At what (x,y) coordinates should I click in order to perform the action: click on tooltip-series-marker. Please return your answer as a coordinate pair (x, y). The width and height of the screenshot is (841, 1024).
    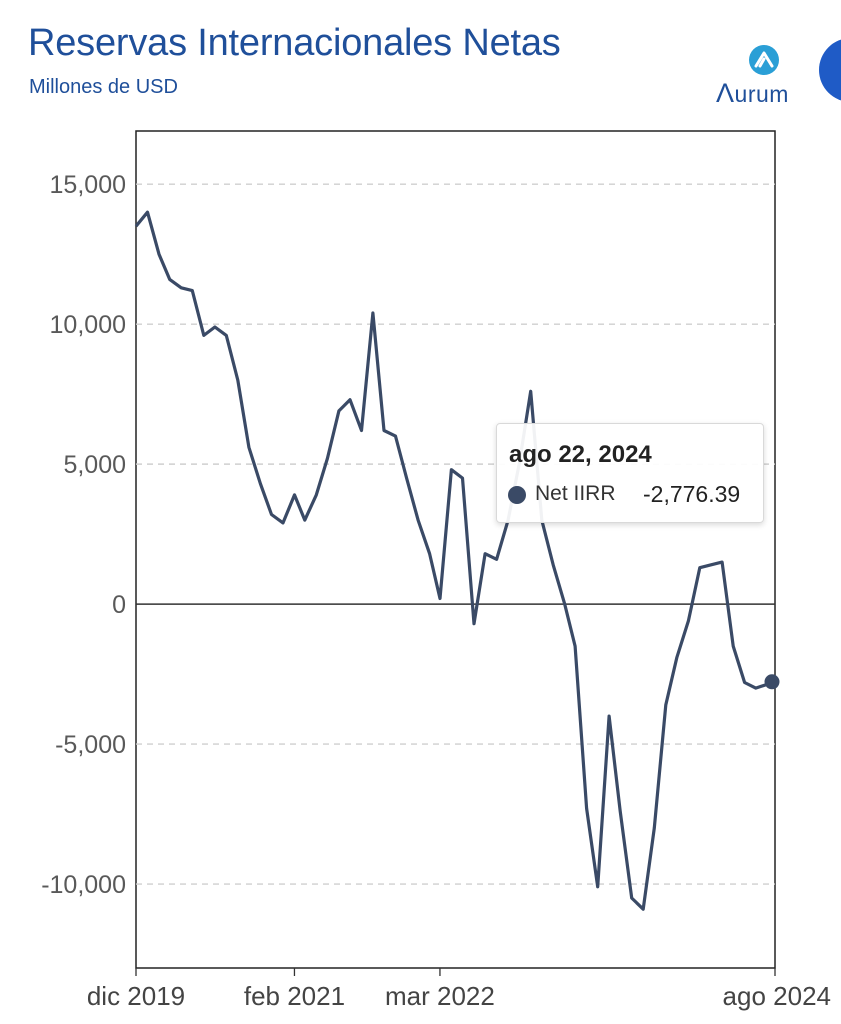
    Looking at the image, I should click on (517, 495).